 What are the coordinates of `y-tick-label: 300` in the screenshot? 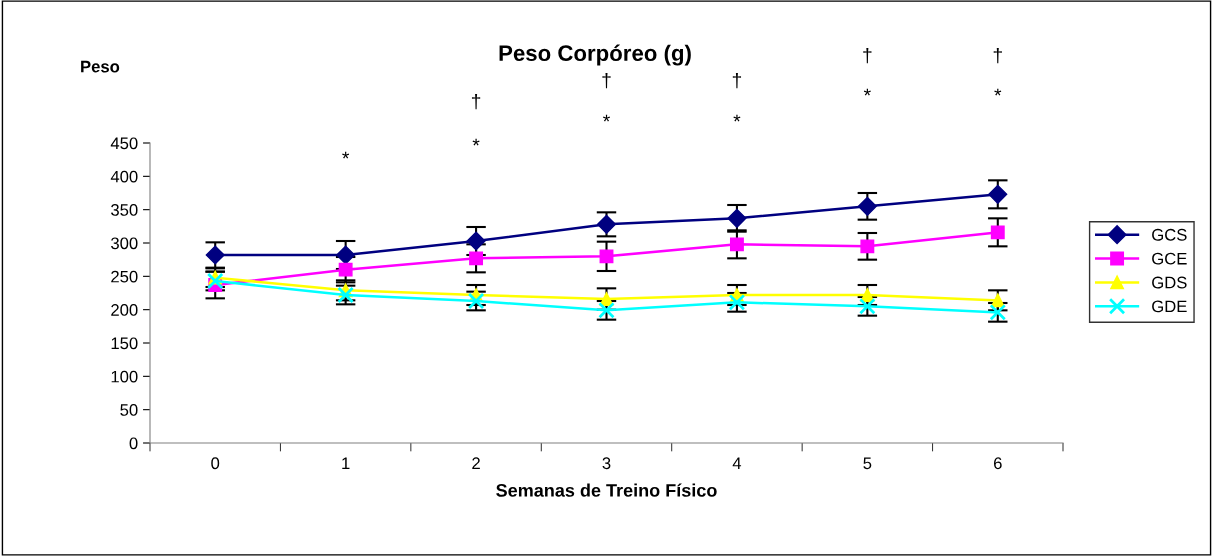 It's located at (124, 243).